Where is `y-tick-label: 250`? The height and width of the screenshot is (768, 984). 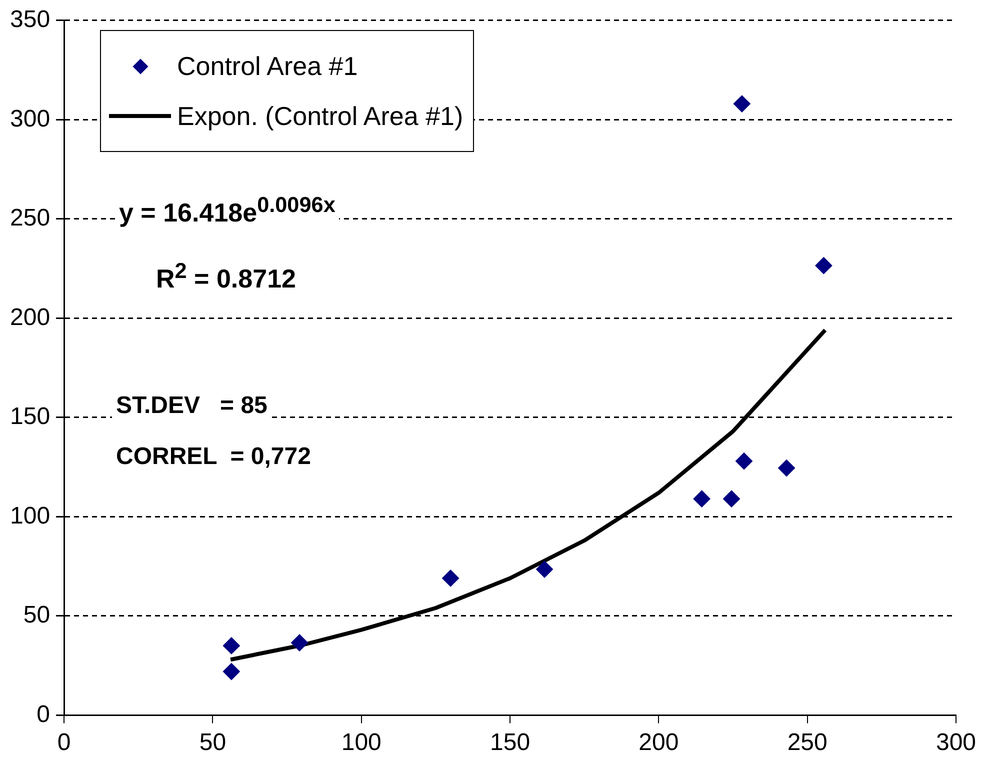
y-tick-label: 250 is located at coordinates (30, 218).